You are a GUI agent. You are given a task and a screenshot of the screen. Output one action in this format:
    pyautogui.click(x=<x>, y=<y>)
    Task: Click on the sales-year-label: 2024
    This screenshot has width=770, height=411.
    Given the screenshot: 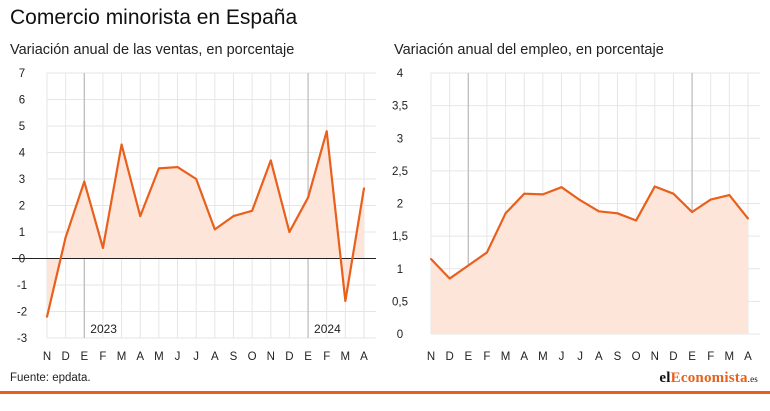 What is the action you would take?
    pyautogui.click(x=327, y=329)
    